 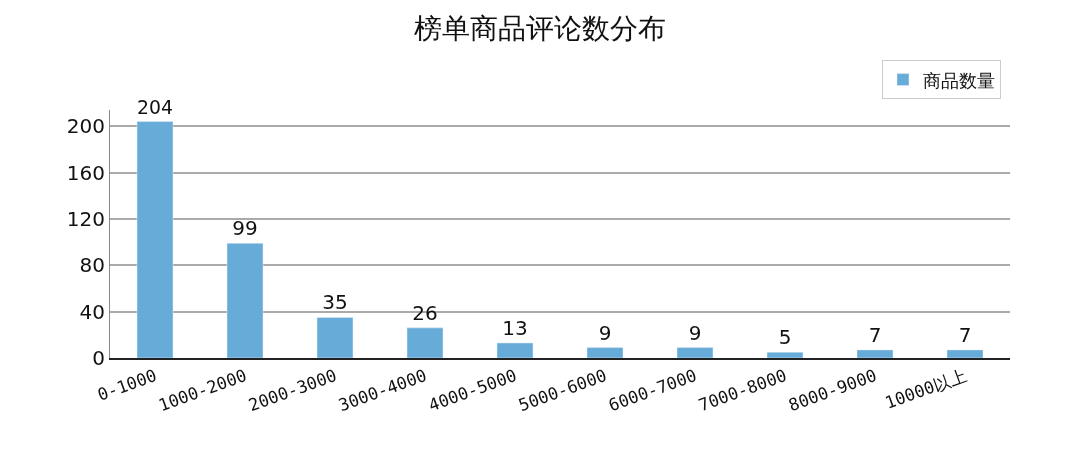 I want to click on data-label: 13, so click(x=515, y=327).